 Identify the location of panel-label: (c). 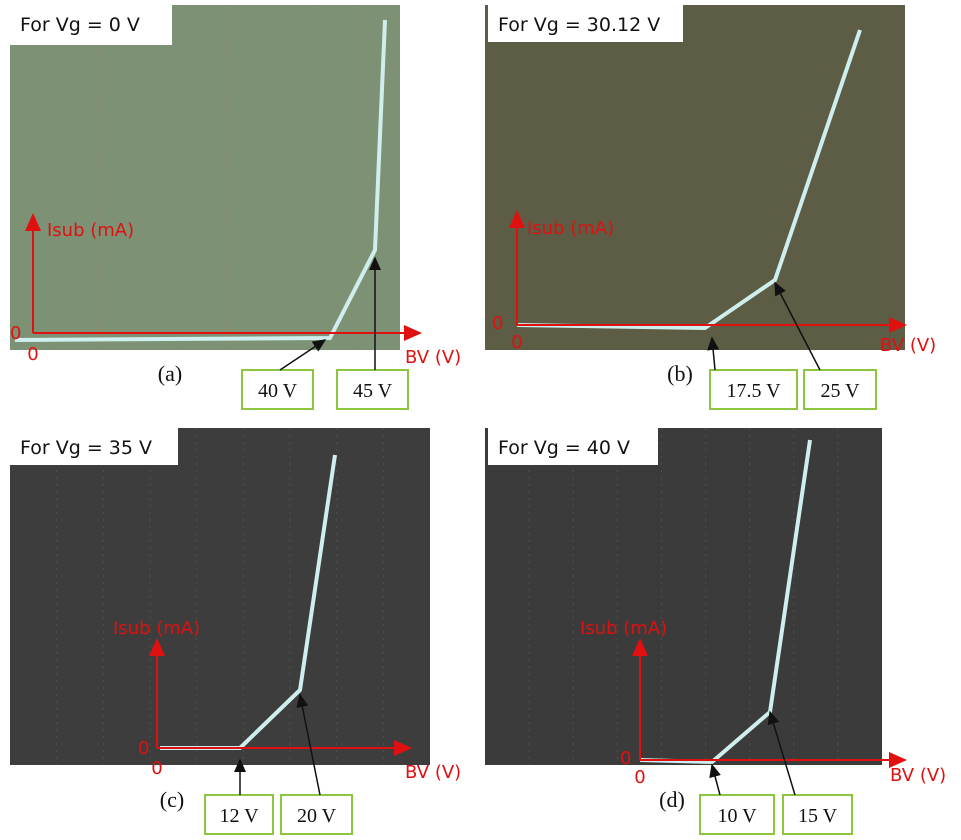
(172, 799).